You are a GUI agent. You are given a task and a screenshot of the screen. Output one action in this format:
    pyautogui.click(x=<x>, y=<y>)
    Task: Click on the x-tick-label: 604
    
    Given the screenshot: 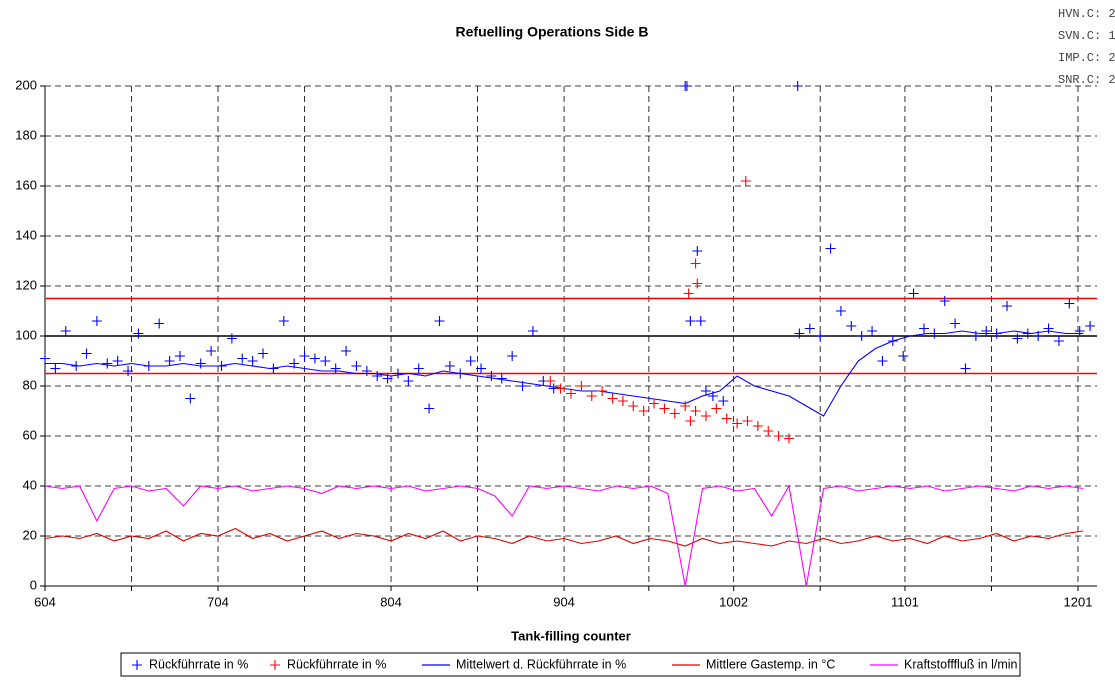 What is the action you would take?
    pyautogui.click(x=45, y=601)
    